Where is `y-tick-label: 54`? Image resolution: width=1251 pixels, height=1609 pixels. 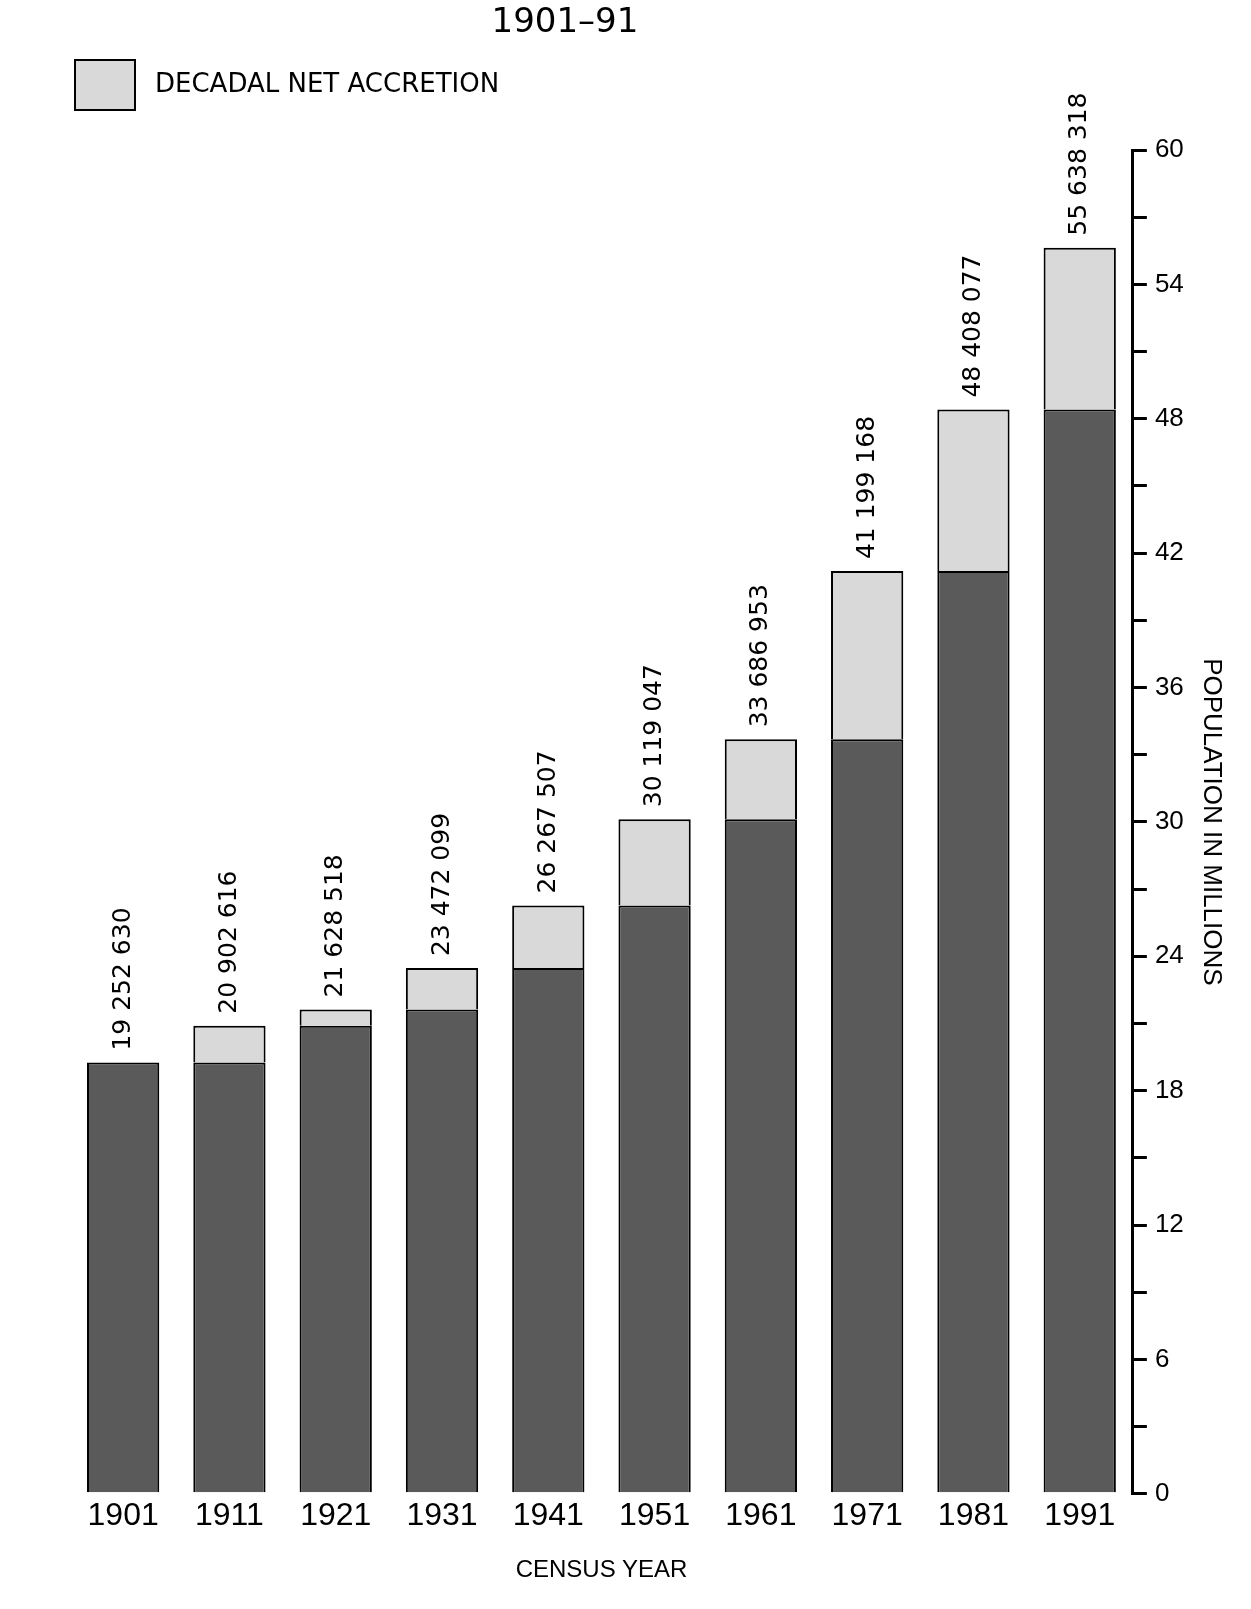
y-tick-label: 54 is located at coordinates (1169, 282).